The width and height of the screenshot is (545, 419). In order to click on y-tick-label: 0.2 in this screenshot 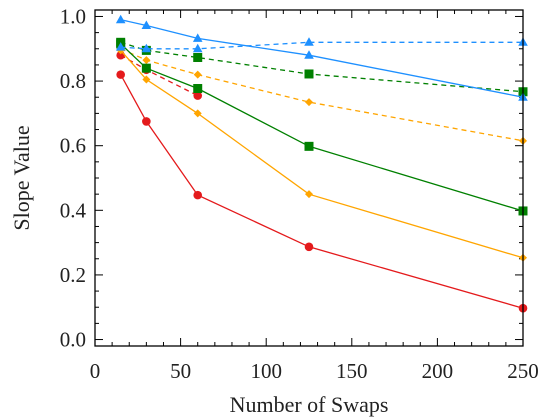, I will do `click(73, 275)`.